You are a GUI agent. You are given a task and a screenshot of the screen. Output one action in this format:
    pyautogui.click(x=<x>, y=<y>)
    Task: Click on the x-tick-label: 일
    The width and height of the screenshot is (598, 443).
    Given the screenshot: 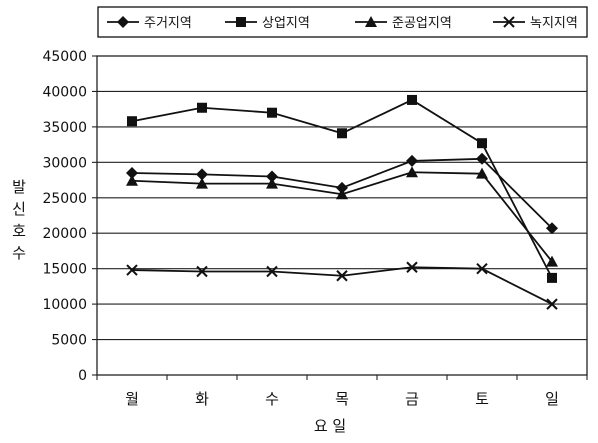 What is the action you would take?
    pyautogui.click(x=552, y=399)
    